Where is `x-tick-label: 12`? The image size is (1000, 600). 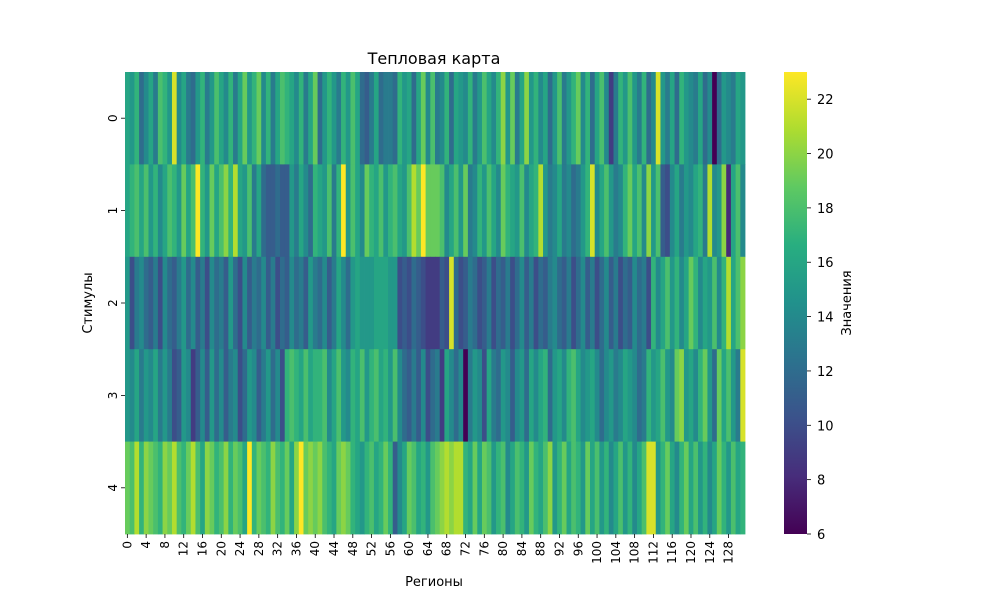 x-tick-label: 12 is located at coordinates (184, 548).